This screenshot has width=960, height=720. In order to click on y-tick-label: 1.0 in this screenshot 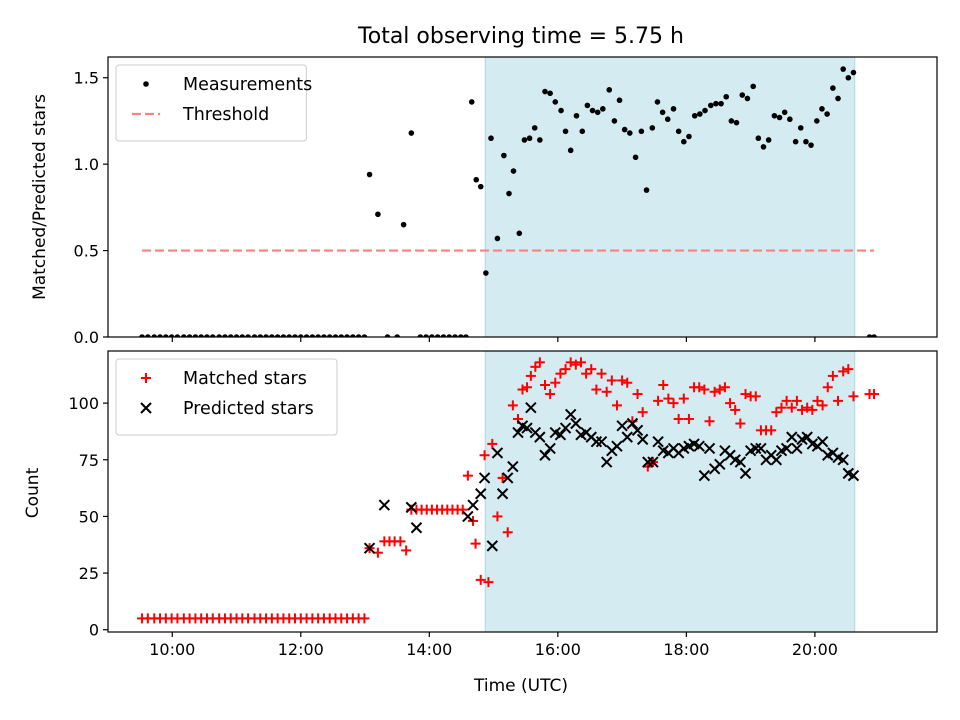, I will do `click(86, 164)`.